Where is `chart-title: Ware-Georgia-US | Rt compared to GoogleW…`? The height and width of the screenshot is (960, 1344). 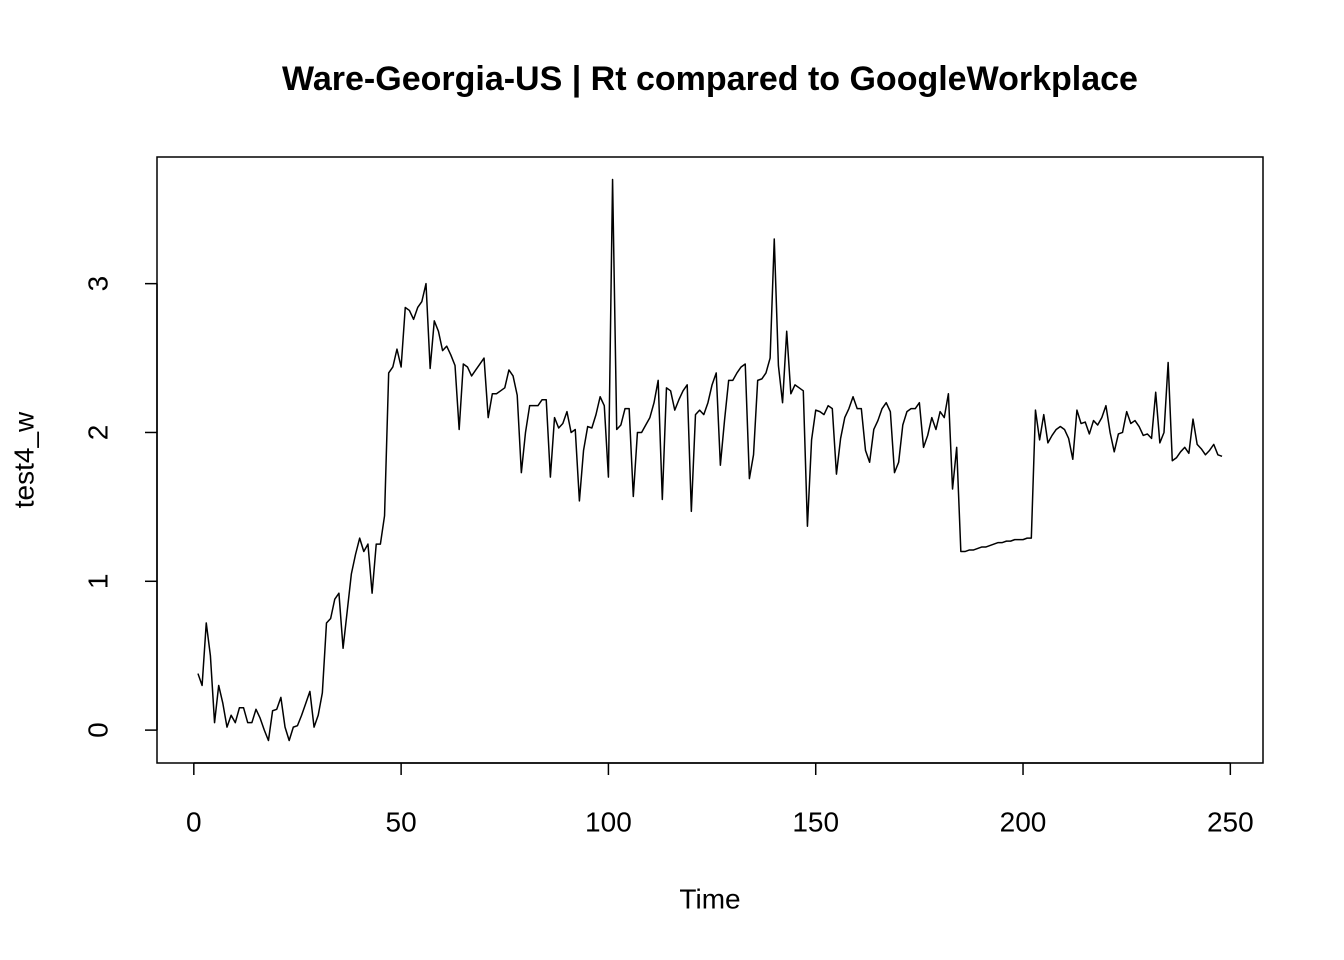
chart-title: Ware-Georgia-US | Rt compared to GoogleW… is located at coordinates (710, 79).